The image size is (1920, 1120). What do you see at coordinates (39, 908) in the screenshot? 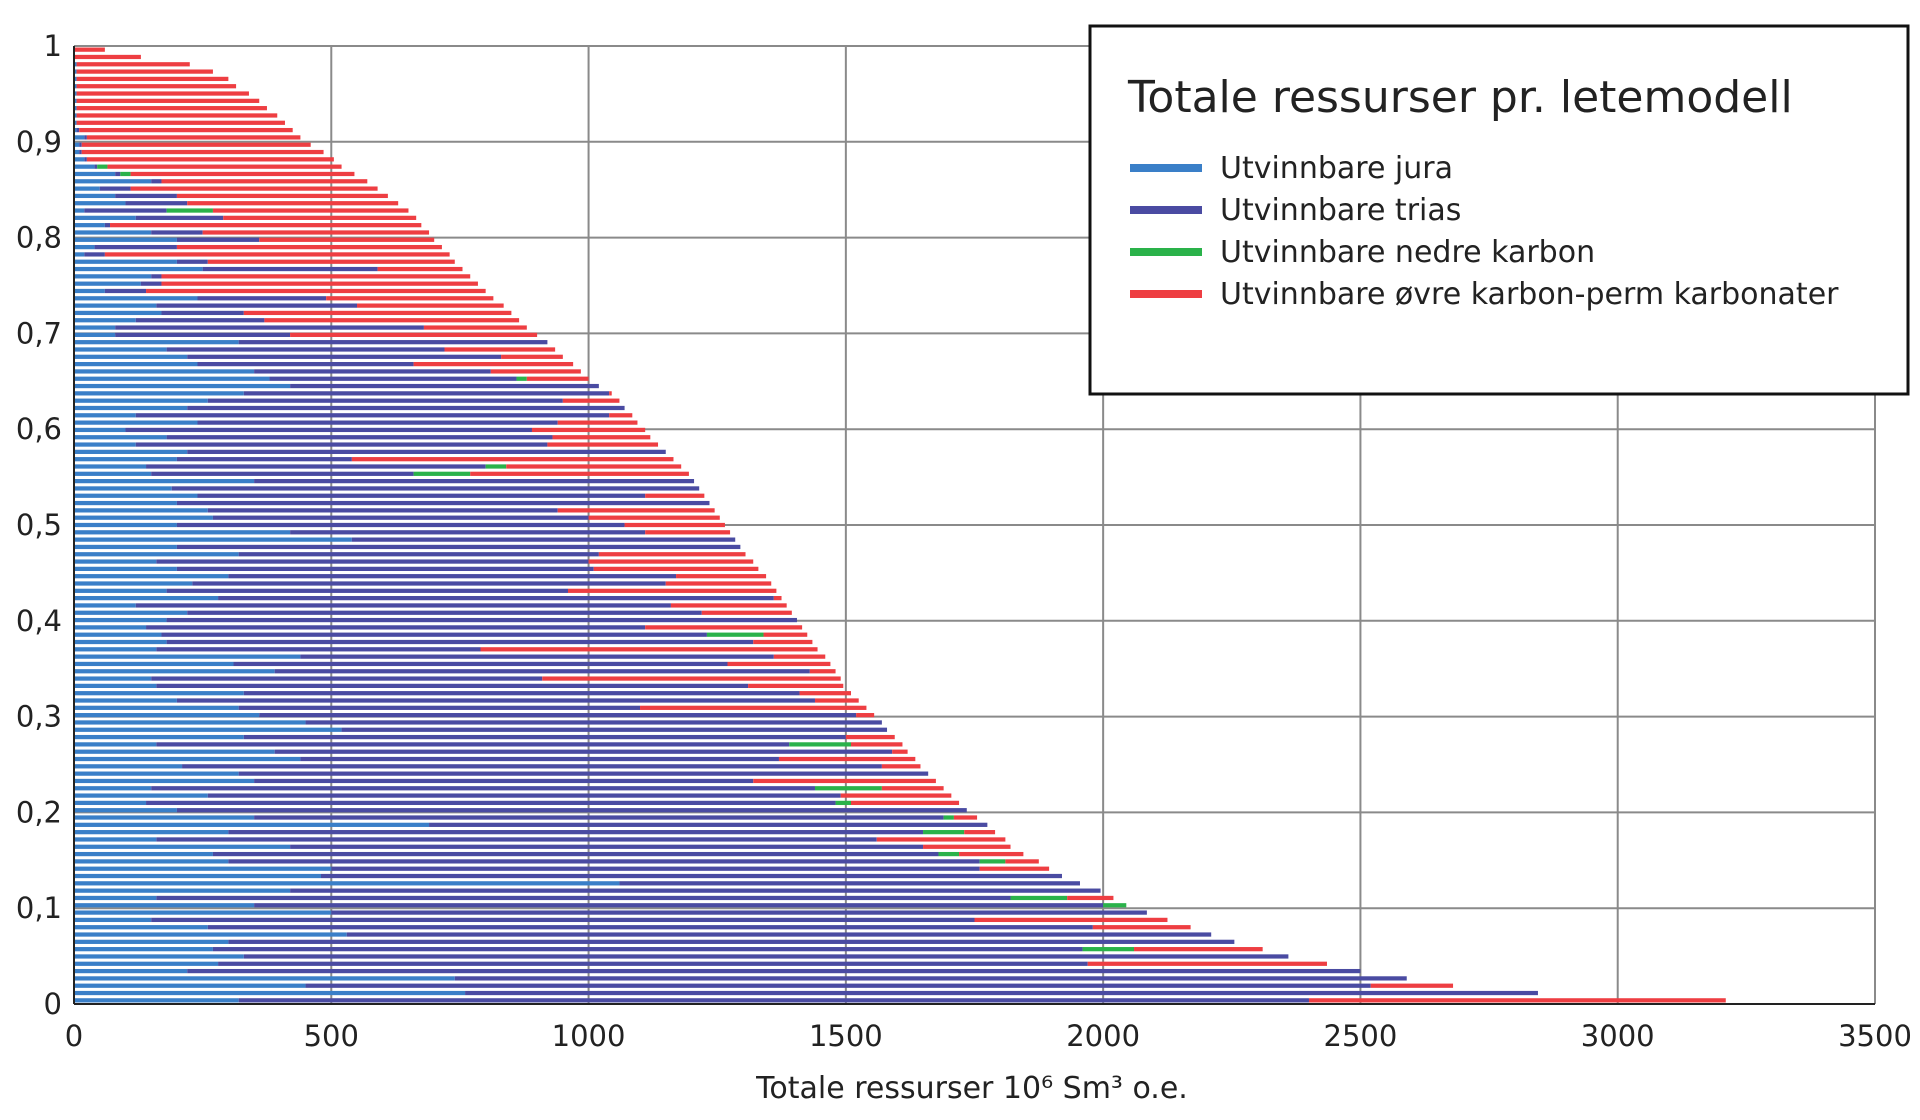
I see `y-tick-label: 0,1` at bounding box center [39, 908].